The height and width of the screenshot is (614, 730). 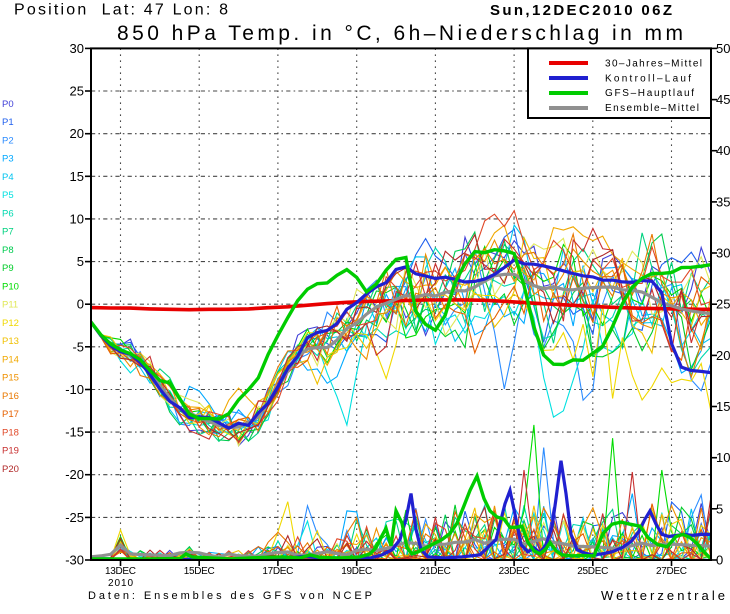 What do you see at coordinates (78, 346) in the screenshot?
I see `svg-text: -5` at bounding box center [78, 346].